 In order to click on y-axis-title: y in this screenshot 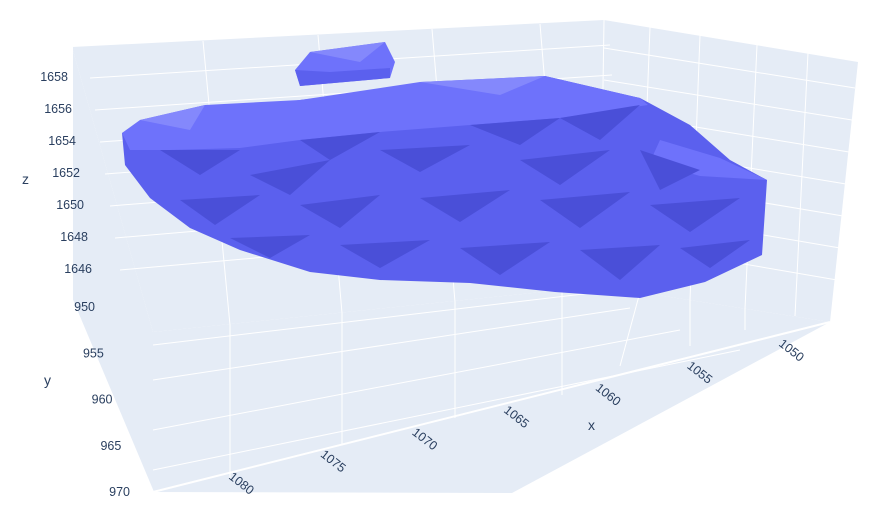, I will do `click(47, 380)`.